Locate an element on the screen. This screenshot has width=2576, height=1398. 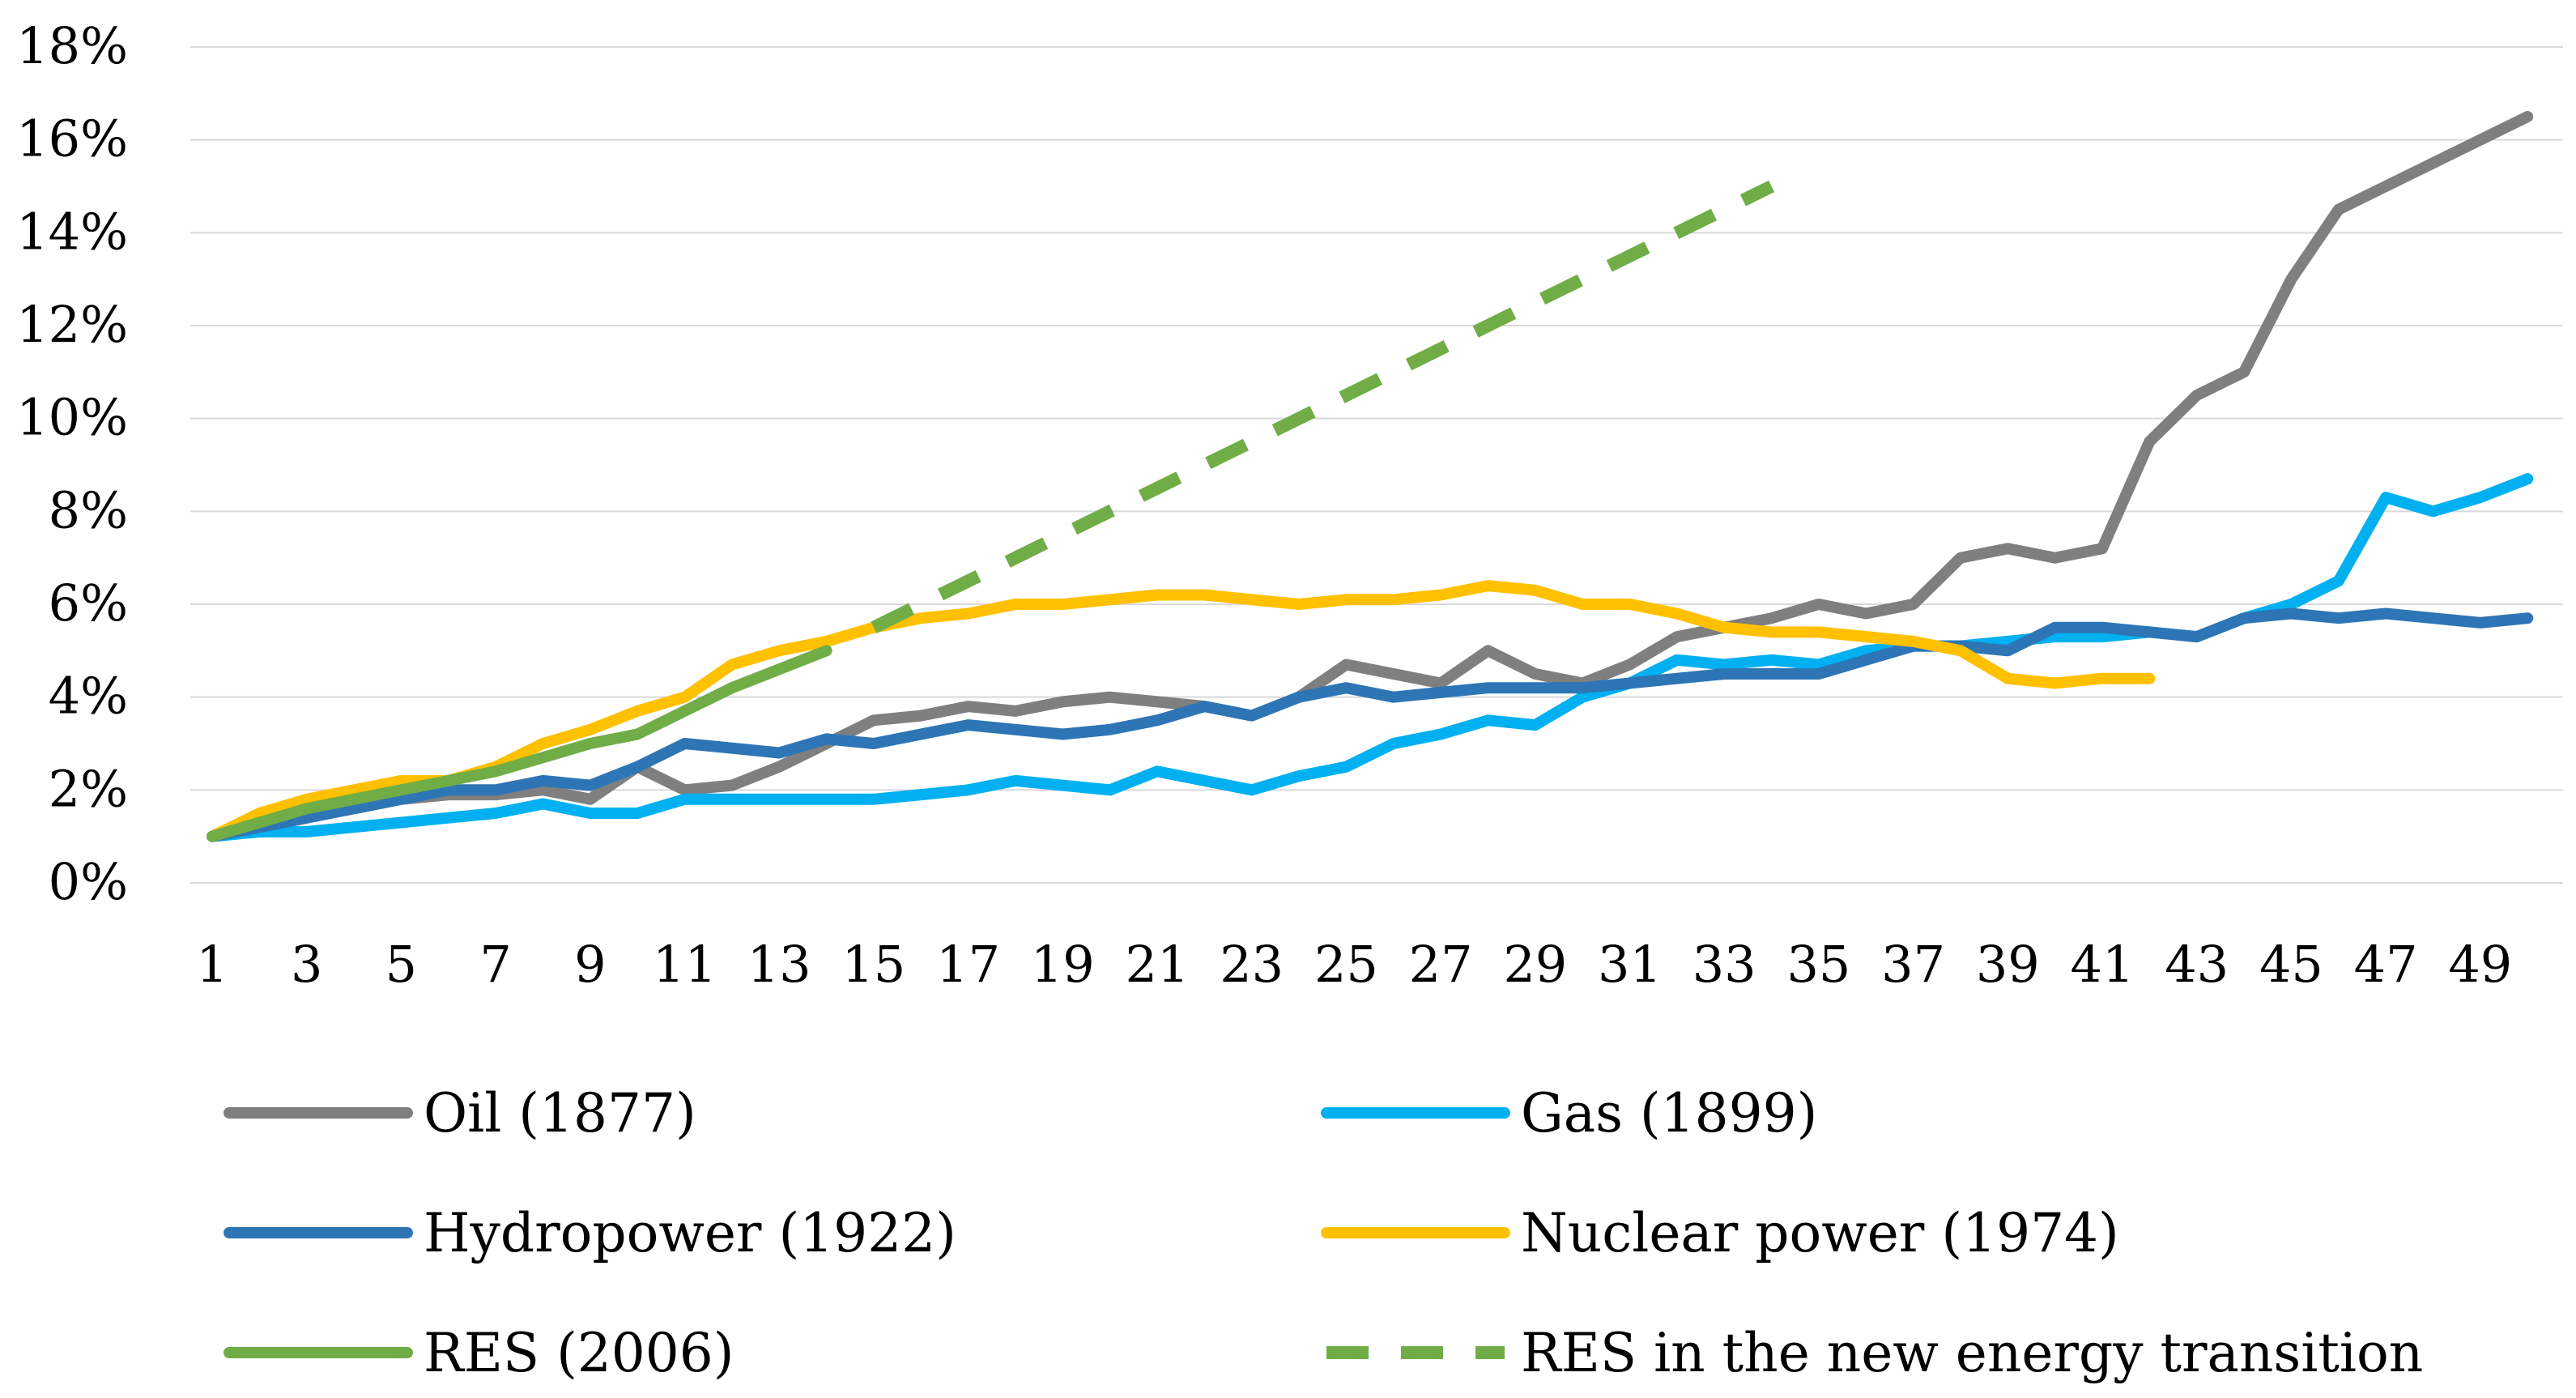
legend-item: RES (2006) is located at coordinates (479, 1353).